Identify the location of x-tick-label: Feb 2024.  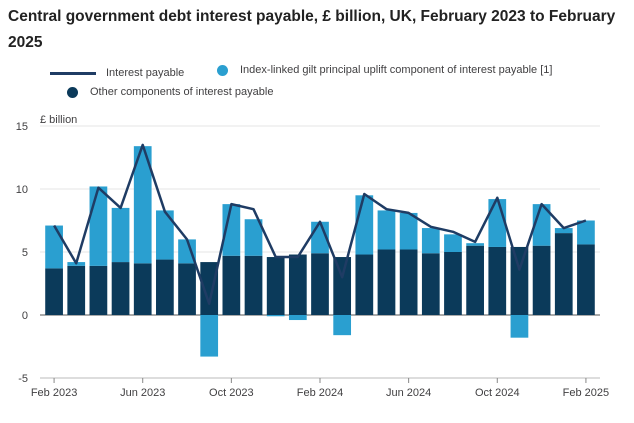
(320, 393).